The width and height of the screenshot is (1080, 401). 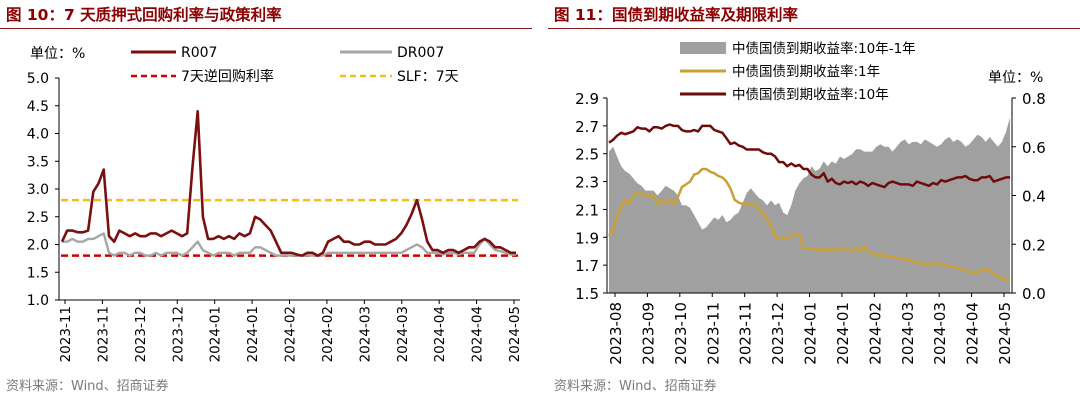 I want to click on legend-label-dr007: DR007, so click(x=420, y=53).